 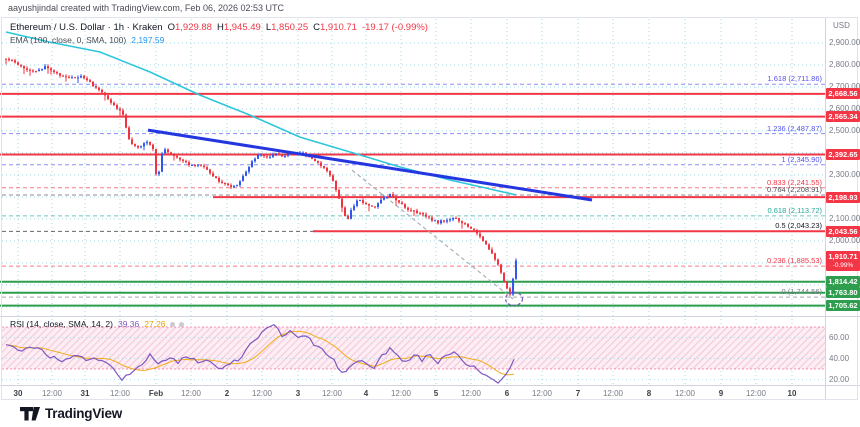 What do you see at coordinates (68, 40) in the screenshot?
I see `ema-legend-label: EMA (100, close, 0, SMA, 100)` at bounding box center [68, 40].